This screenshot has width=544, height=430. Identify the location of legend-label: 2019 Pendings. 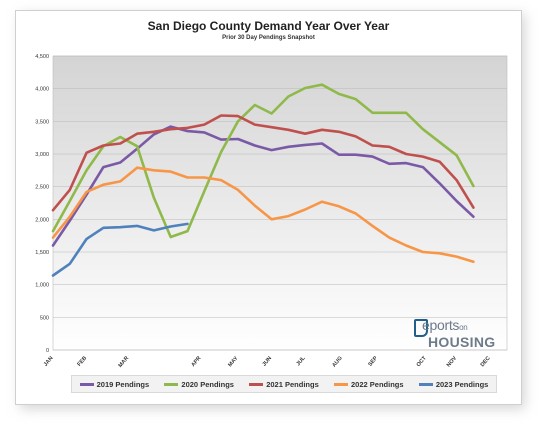
(123, 384).